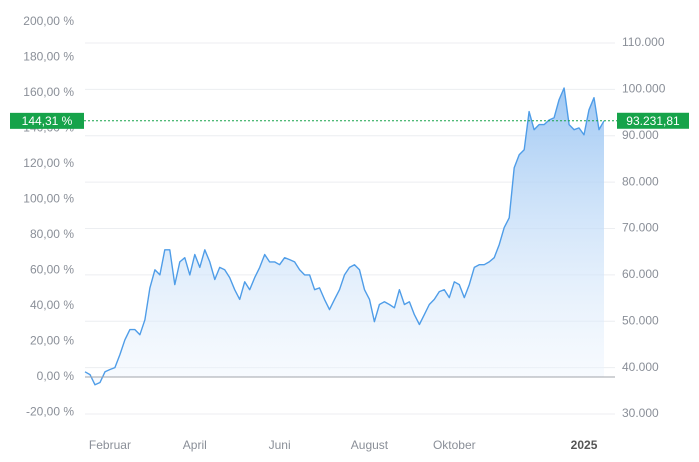 The height and width of the screenshot is (462, 699). Describe the element at coordinates (640, 228) in the screenshot. I see `y2-tick-label: 70.000` at that location.